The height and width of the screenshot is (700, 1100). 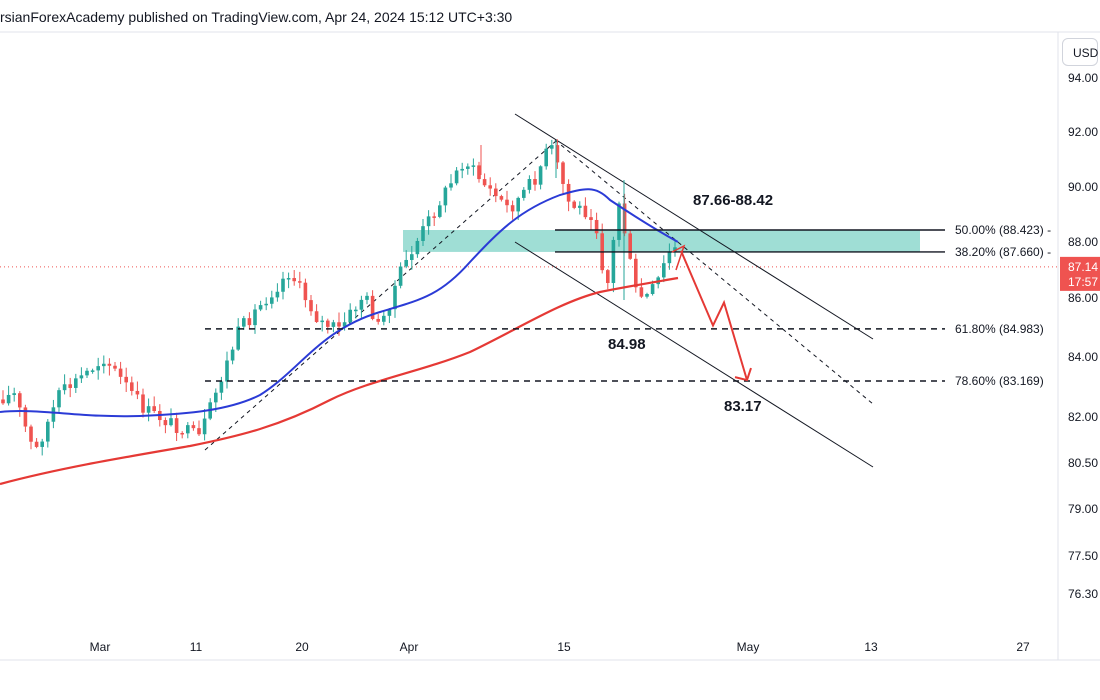 I want to click on price-tick-label: 77.50, so click(x=1083, y=556).